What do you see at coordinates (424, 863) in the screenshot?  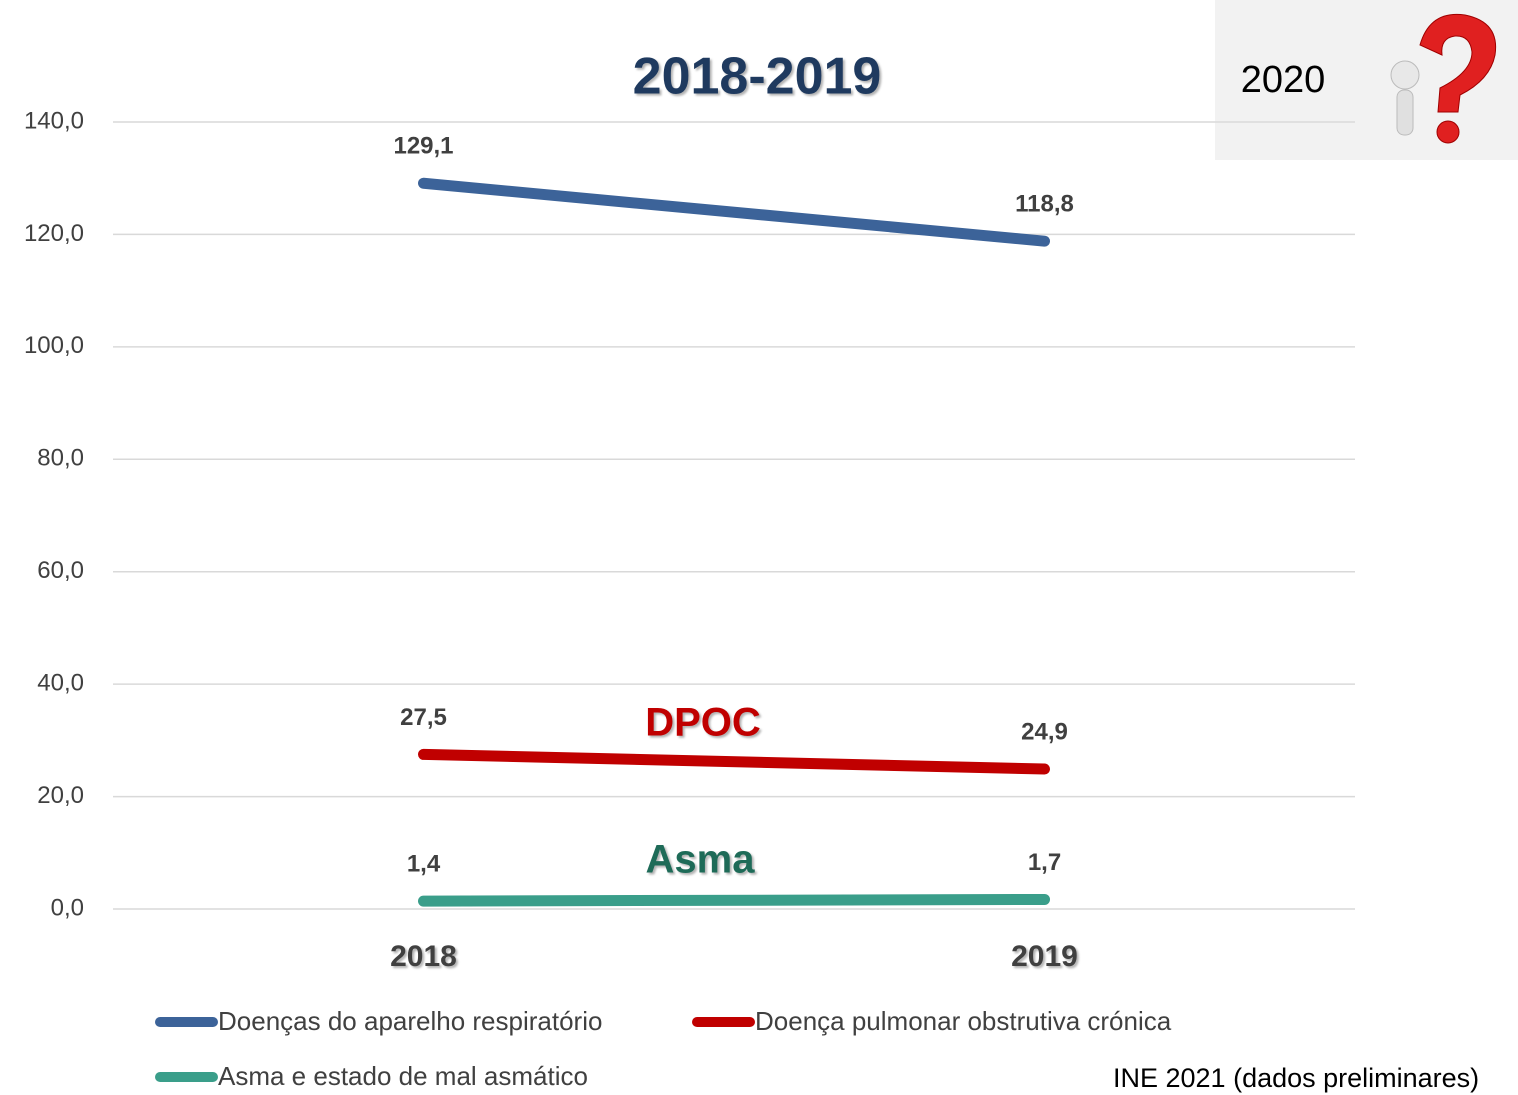 I see `data-label: 1,4` at bounding box center [424, 863].